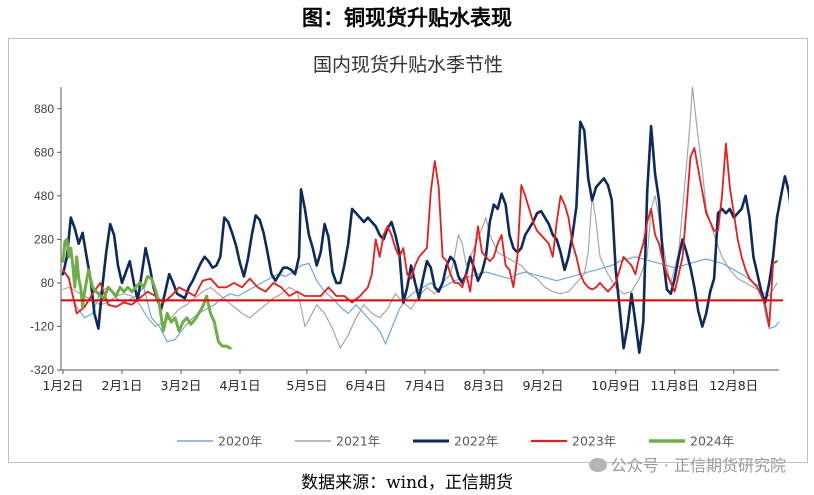 This screenshot has width=814, height=495. What do you see at coordinates (44, 196) in the screenshot?
I see `y-tick-label: 480` at bounding box center [44, 196].